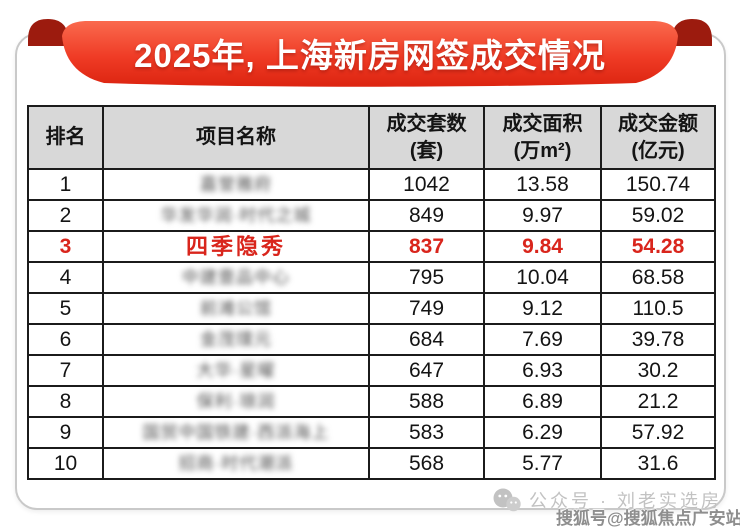 The width and height of the screenshot is (740, 529). I want to click on wechat-watermark: 公众号 · 刘老实选房, so click(607, 500).